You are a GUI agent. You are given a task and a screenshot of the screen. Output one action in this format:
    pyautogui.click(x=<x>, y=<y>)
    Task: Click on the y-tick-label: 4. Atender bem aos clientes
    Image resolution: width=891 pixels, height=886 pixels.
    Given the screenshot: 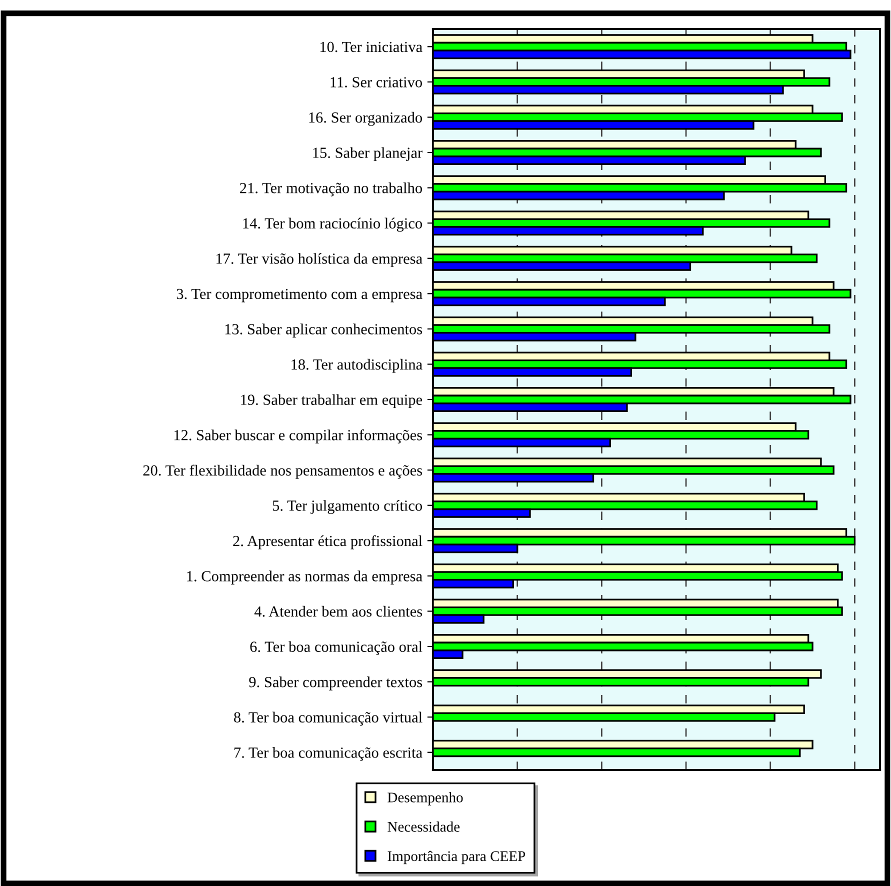 What is the action you would take?
    pyautogui.click(x=338, y=611)
    